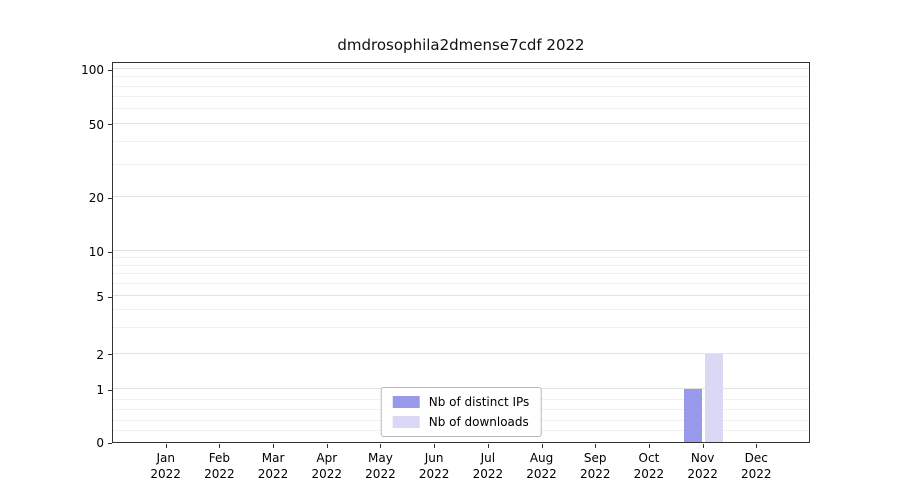 The image size is (900, 500). What do you see at coordinates (273, 466) in the screenshot?
I see `x-tick-label: Mar 2022` at bounding box center [273, 466].